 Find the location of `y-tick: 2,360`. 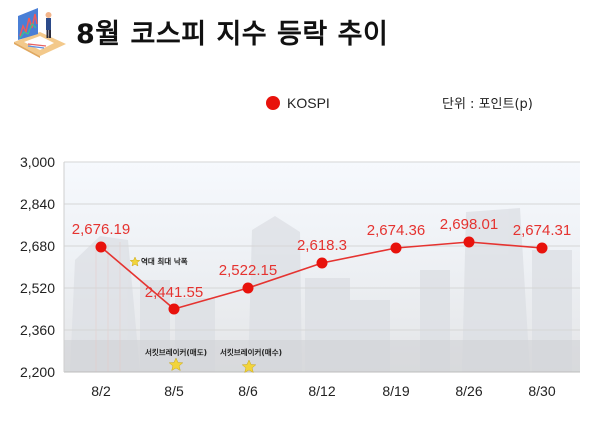

y-tick: 2,360 is located at coordinates (37, 330).